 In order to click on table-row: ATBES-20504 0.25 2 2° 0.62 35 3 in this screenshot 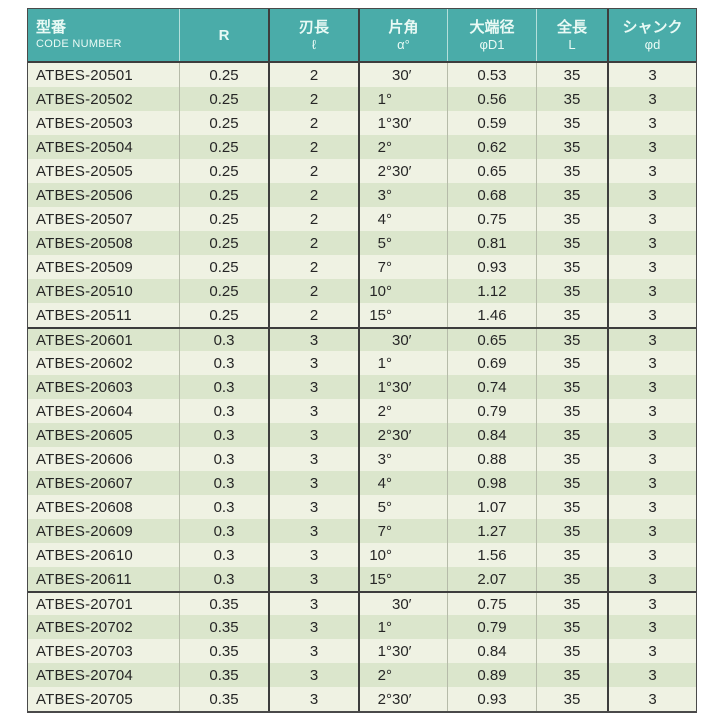, I will do `click(362, 147)`.